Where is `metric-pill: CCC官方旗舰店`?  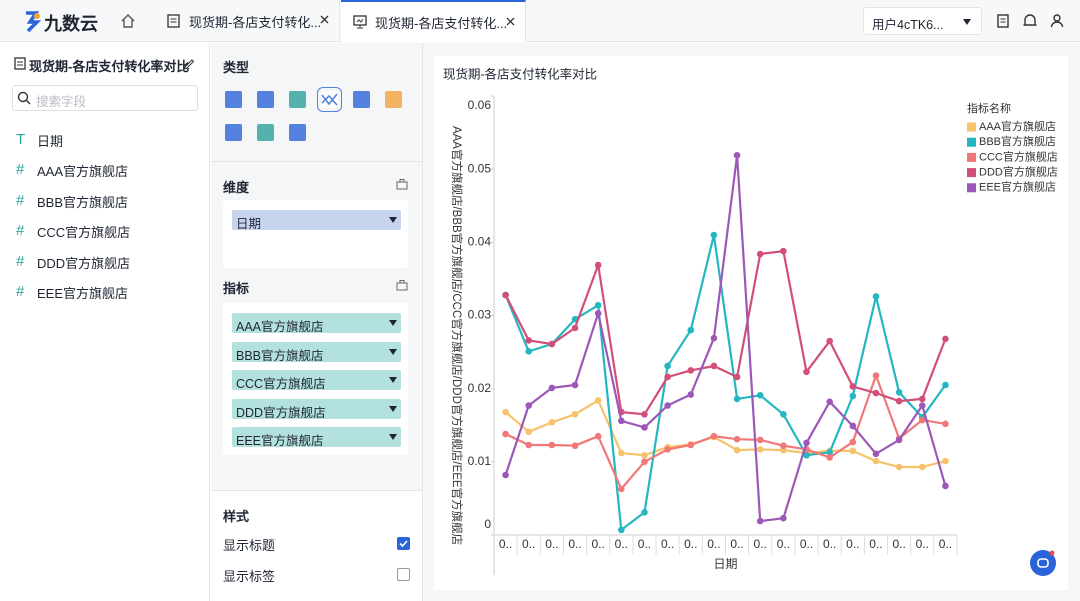 metric-pill: CCC官方旗舰店 is located at coordinates (316, 380).